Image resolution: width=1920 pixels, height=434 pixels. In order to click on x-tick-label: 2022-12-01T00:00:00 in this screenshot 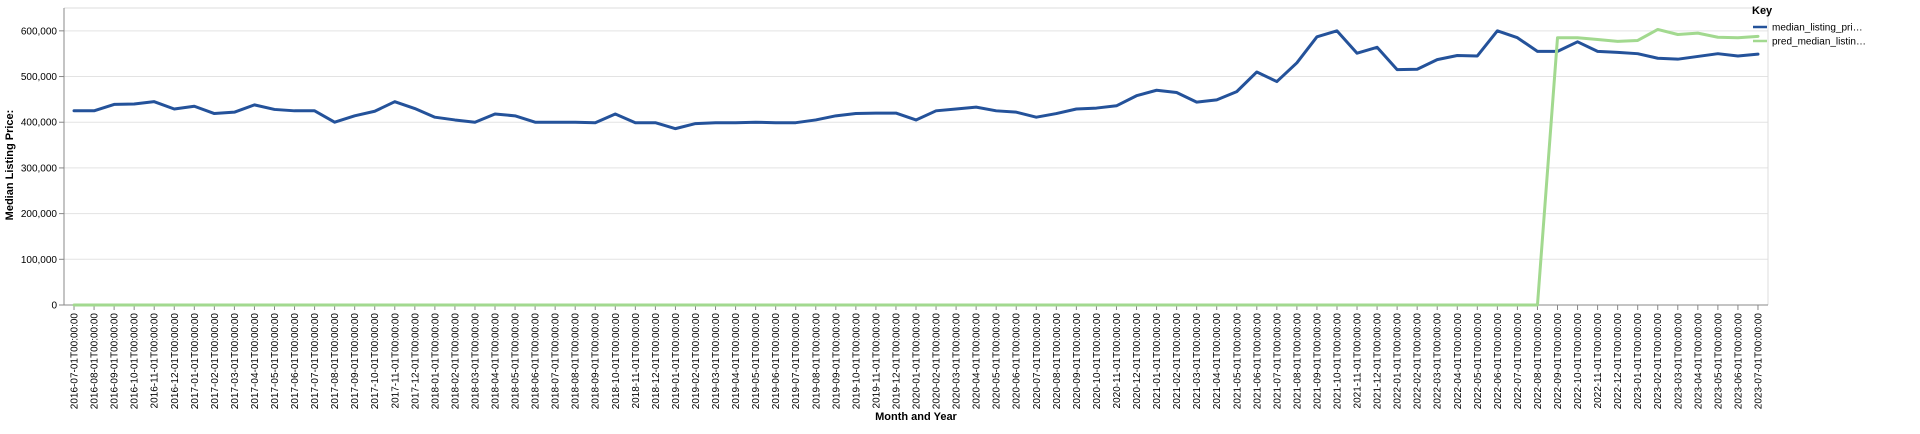, I will do `click(1618, 361)`.